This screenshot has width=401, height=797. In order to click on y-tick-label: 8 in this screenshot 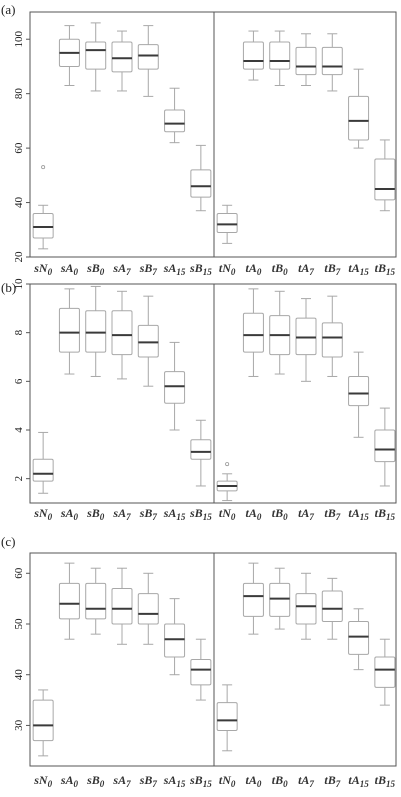, I will do `click(19, 332)`.